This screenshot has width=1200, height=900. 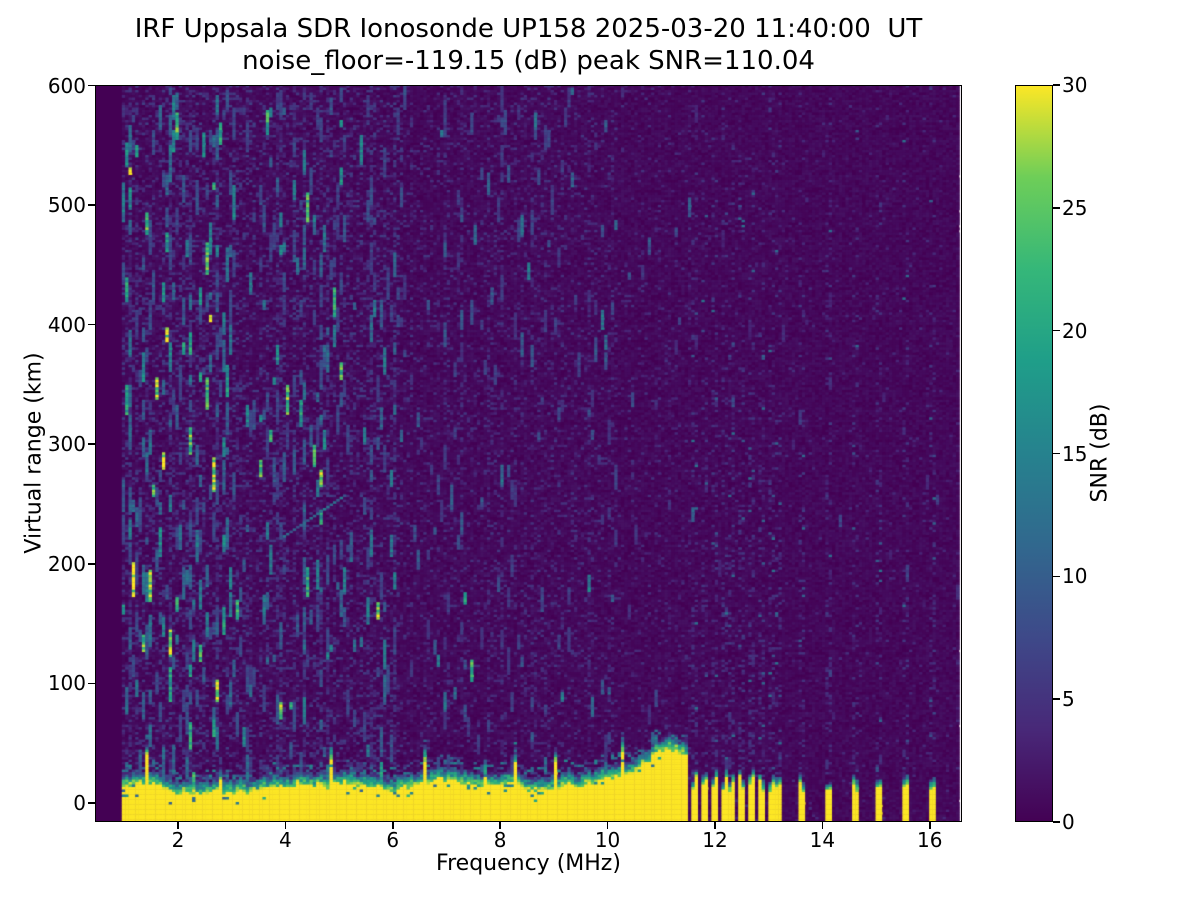 I want to click on colorbar-label: SNR (dB), so click(x=1100, y=453).